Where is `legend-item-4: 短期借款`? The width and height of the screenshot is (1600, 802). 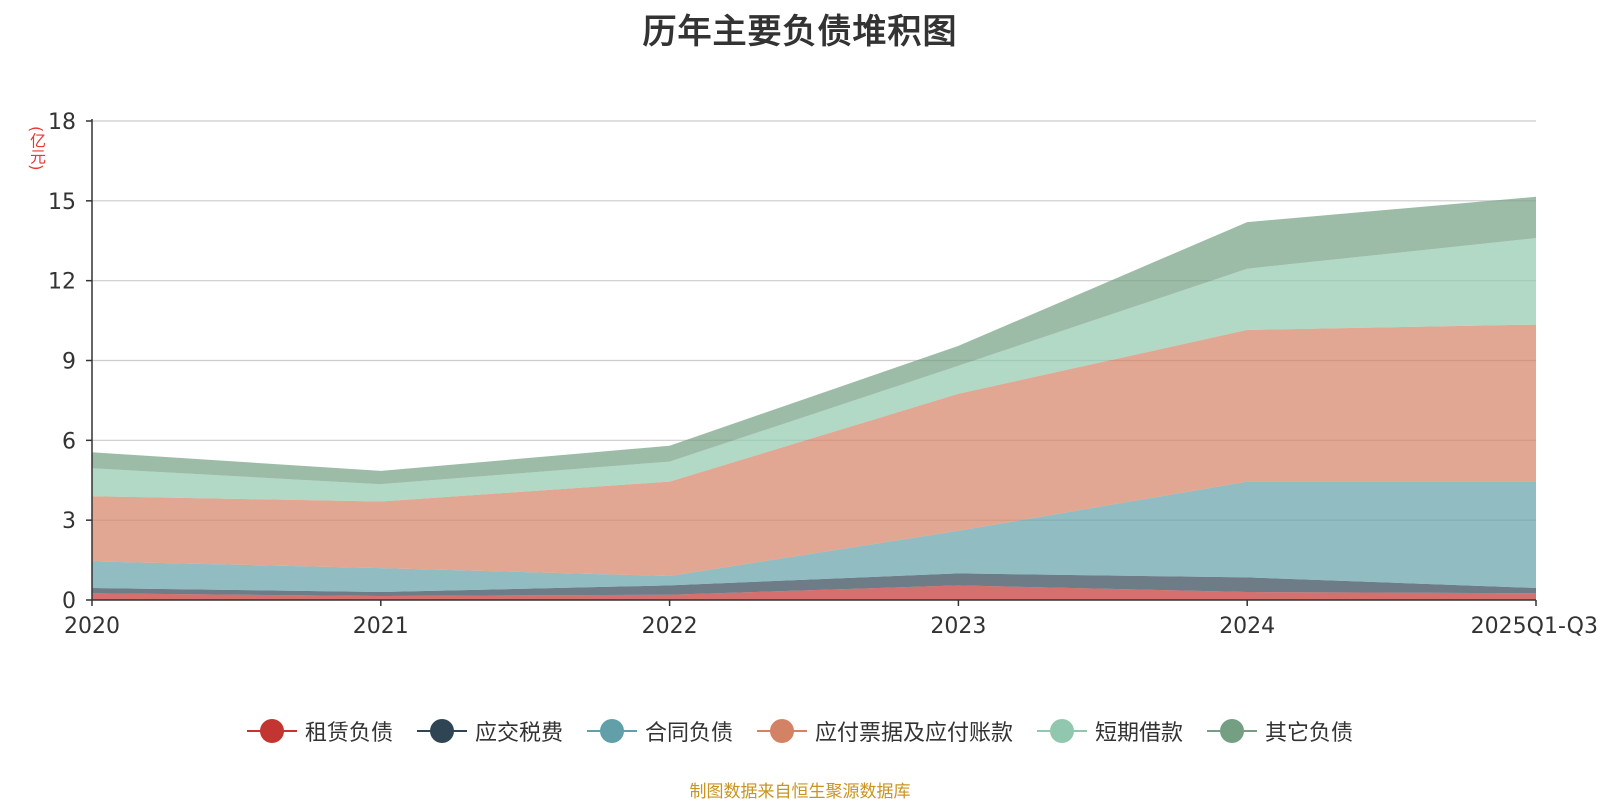
legend-item-4: 短期借款 is located at coordinates (1110, 731).